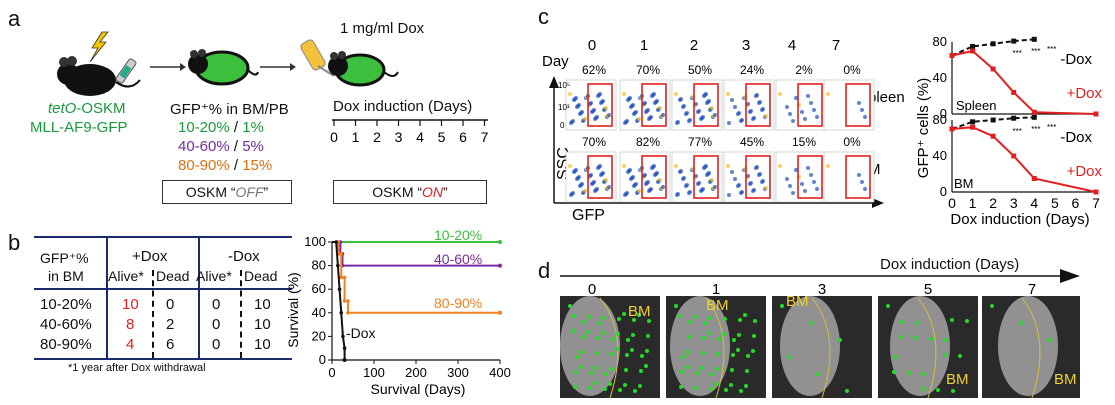 Image resolution: width=1115 pixels, height=405 pixels. I want to click on oskm-on-box: OSKM “ON”, so click(410, 192).